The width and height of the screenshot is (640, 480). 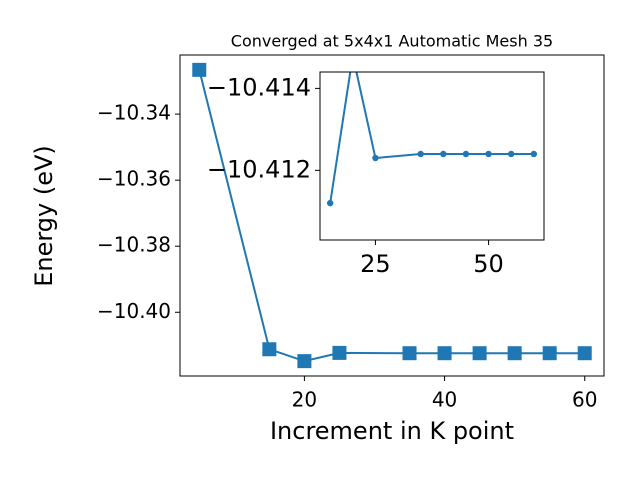 What do you see at coordinates (444, 400) in the screenshot?
I see `x-tick-label: 40` at bounding box center [444, 400].